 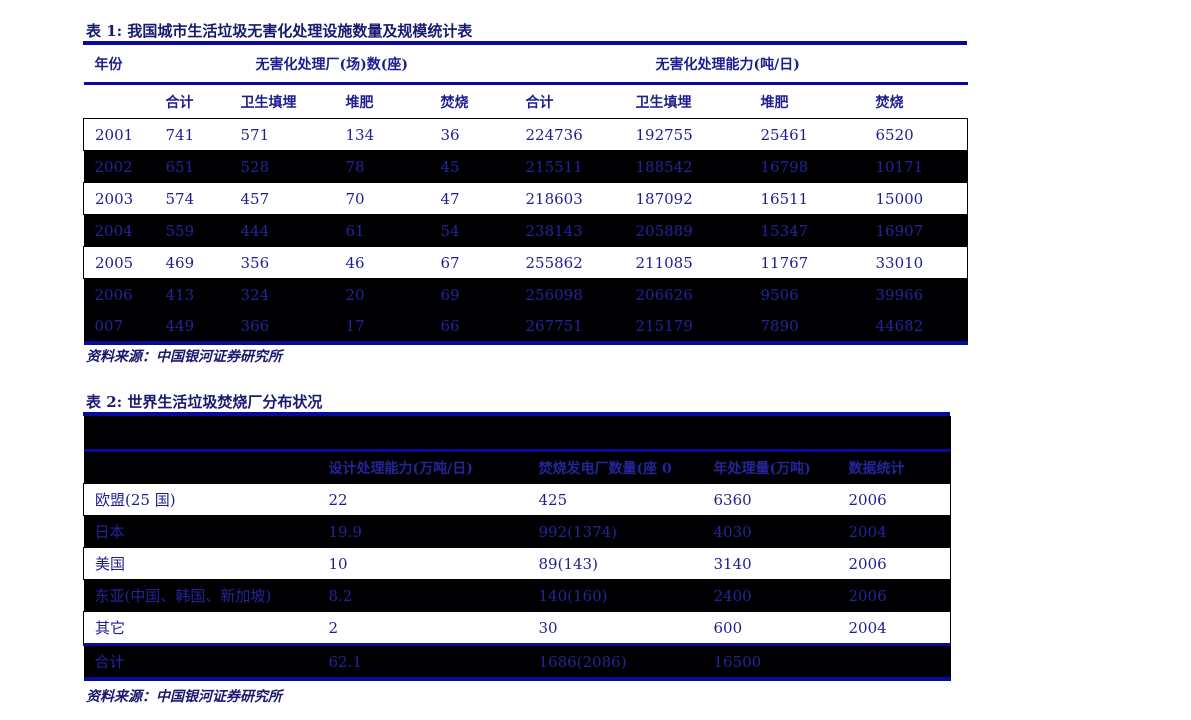 I want to click on row-label-cell: 2004, so click(x=113, y=230).